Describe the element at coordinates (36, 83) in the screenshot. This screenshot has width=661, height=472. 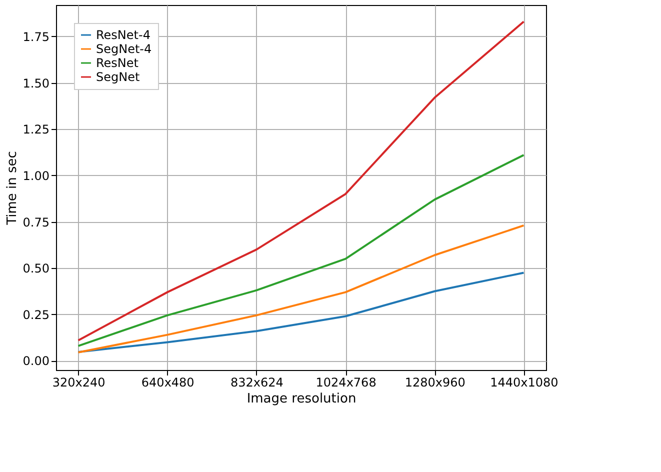
I see `y-tick-label: 1.50` at that location.